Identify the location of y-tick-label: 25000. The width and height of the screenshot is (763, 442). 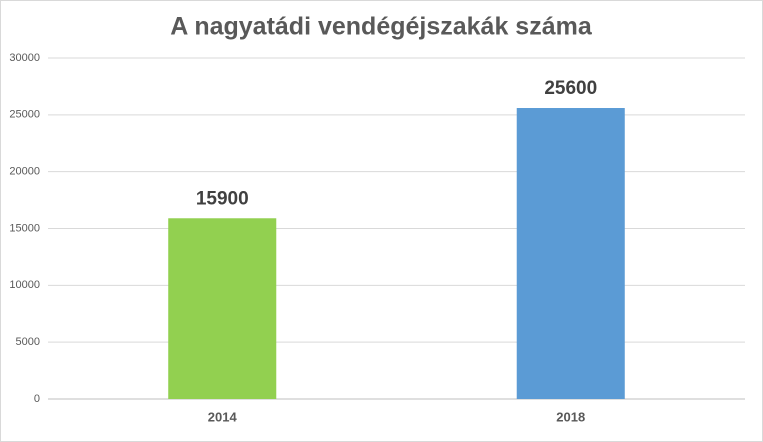
(24, 115).